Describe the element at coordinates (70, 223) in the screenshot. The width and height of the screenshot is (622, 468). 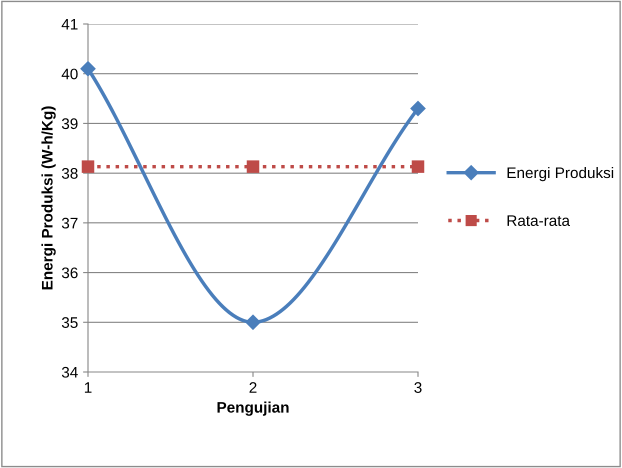
I see `y-tick-label: 37` at that location.